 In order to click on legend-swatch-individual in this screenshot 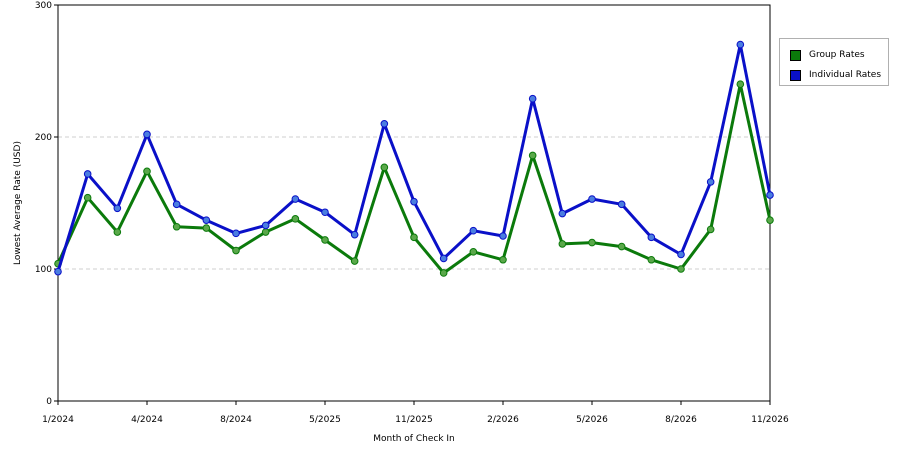, I will do `click(795, 75)`.